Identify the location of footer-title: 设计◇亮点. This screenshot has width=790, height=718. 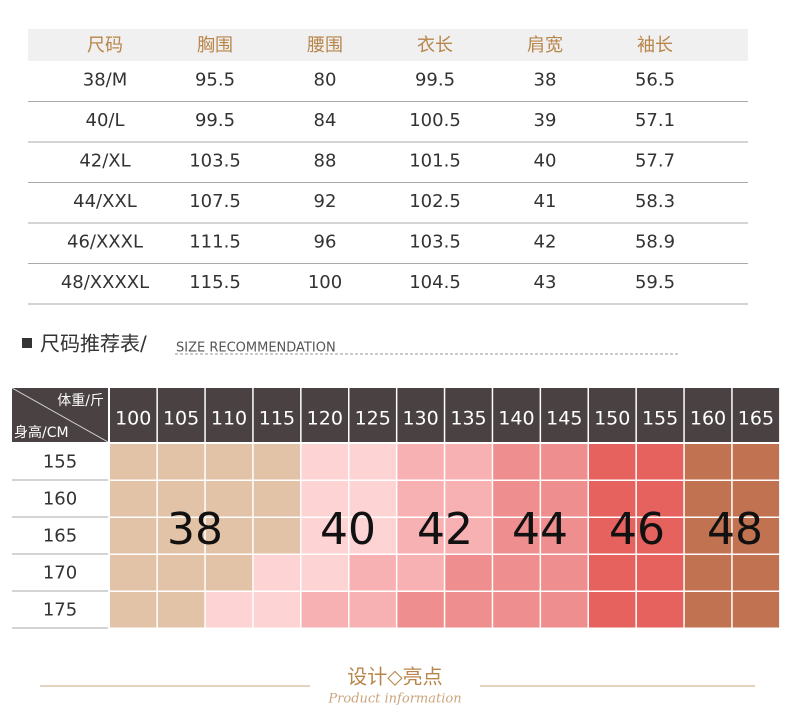
(394, 677).